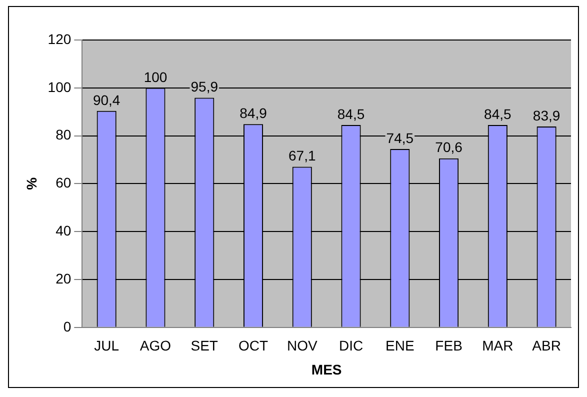  I want to click on data-label: 95,9, so click(204, 86).